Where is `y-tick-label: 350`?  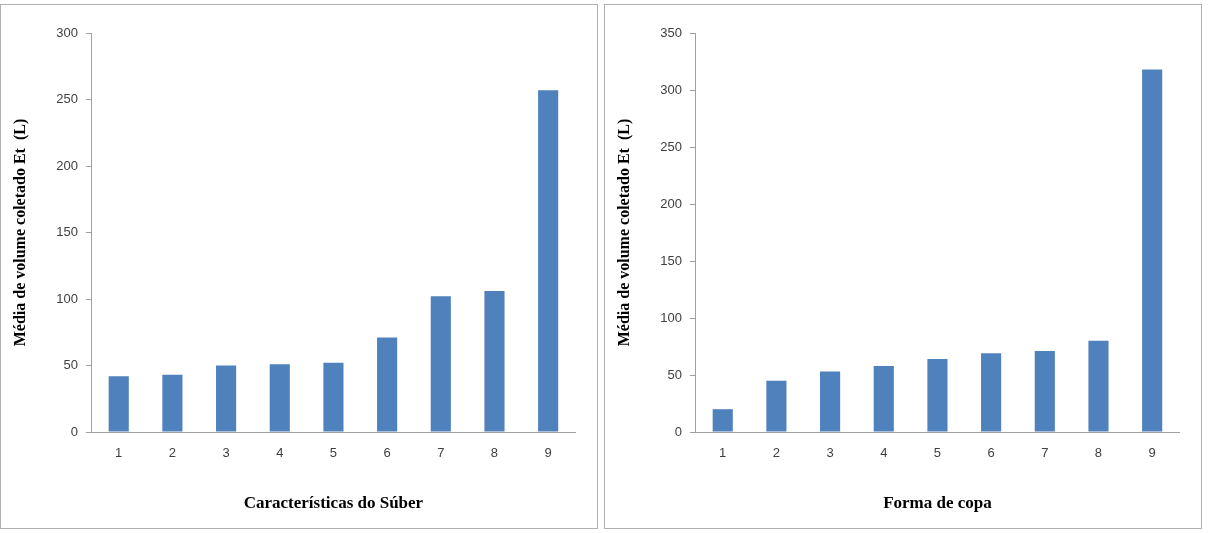 y-tick-label: 350 is located at coordinates (671, 32).